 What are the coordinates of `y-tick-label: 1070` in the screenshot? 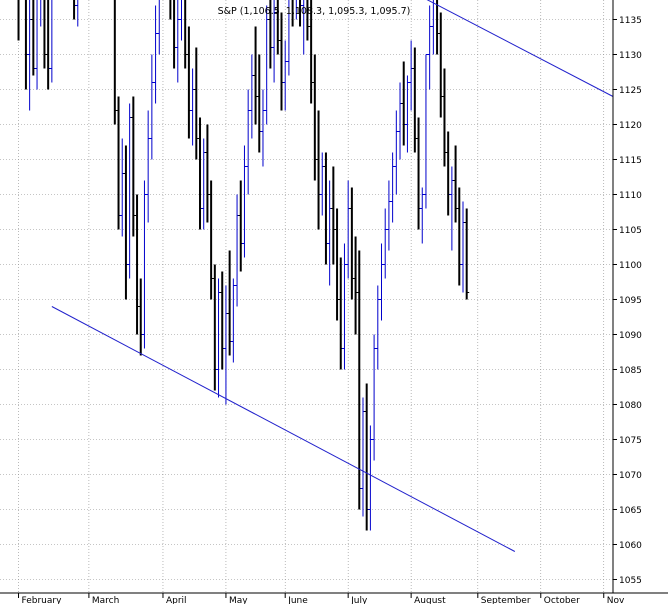 It's located at (630, 476).